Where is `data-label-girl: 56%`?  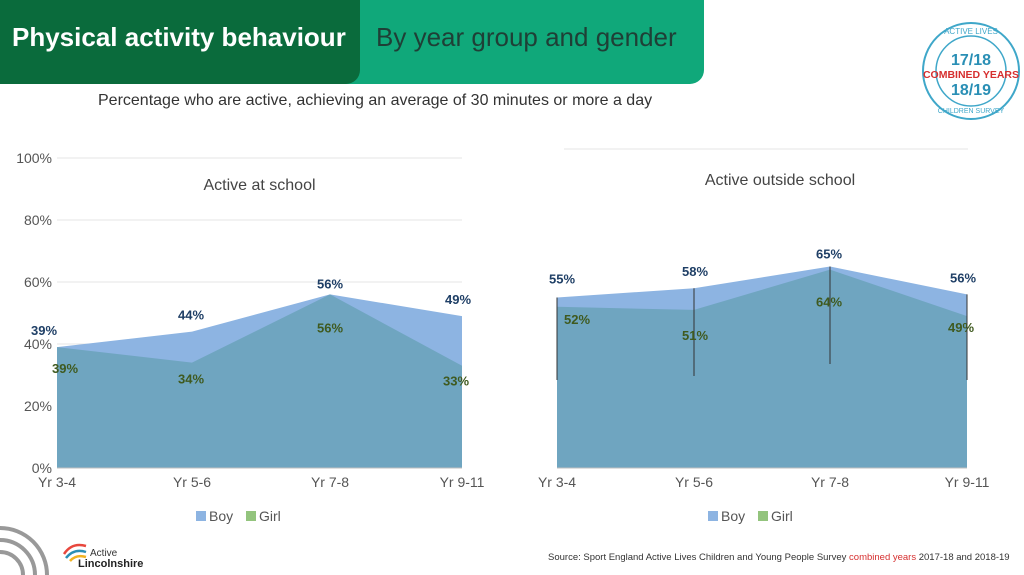
data-label-girl: 56% is located at coordinates (330, 327).